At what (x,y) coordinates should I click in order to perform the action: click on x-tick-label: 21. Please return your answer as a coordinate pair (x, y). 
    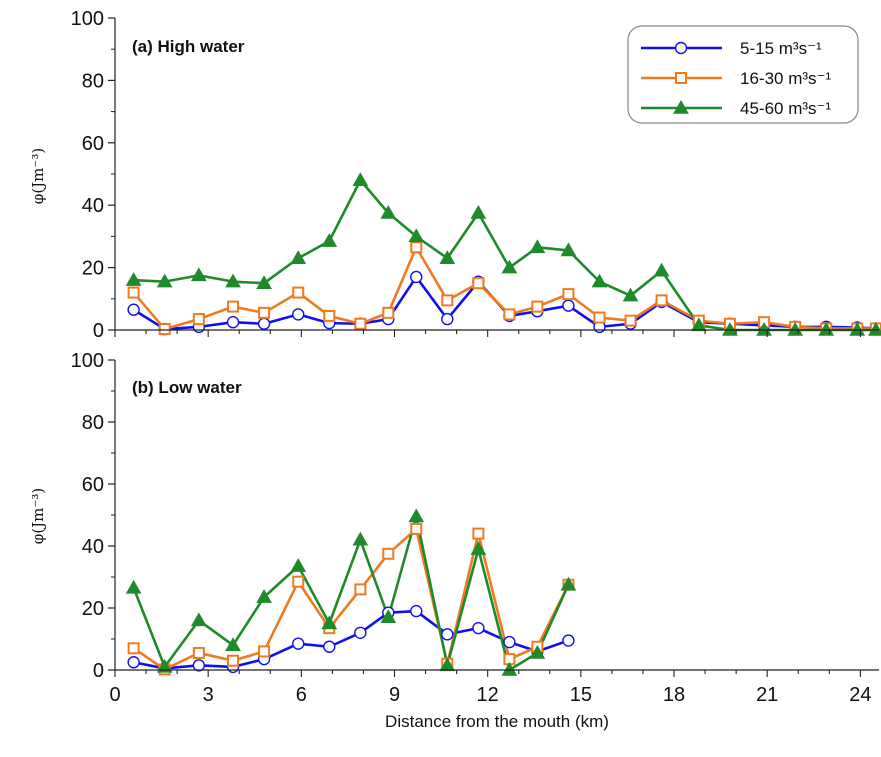
    Looking at the image, I should click on (767, 695).